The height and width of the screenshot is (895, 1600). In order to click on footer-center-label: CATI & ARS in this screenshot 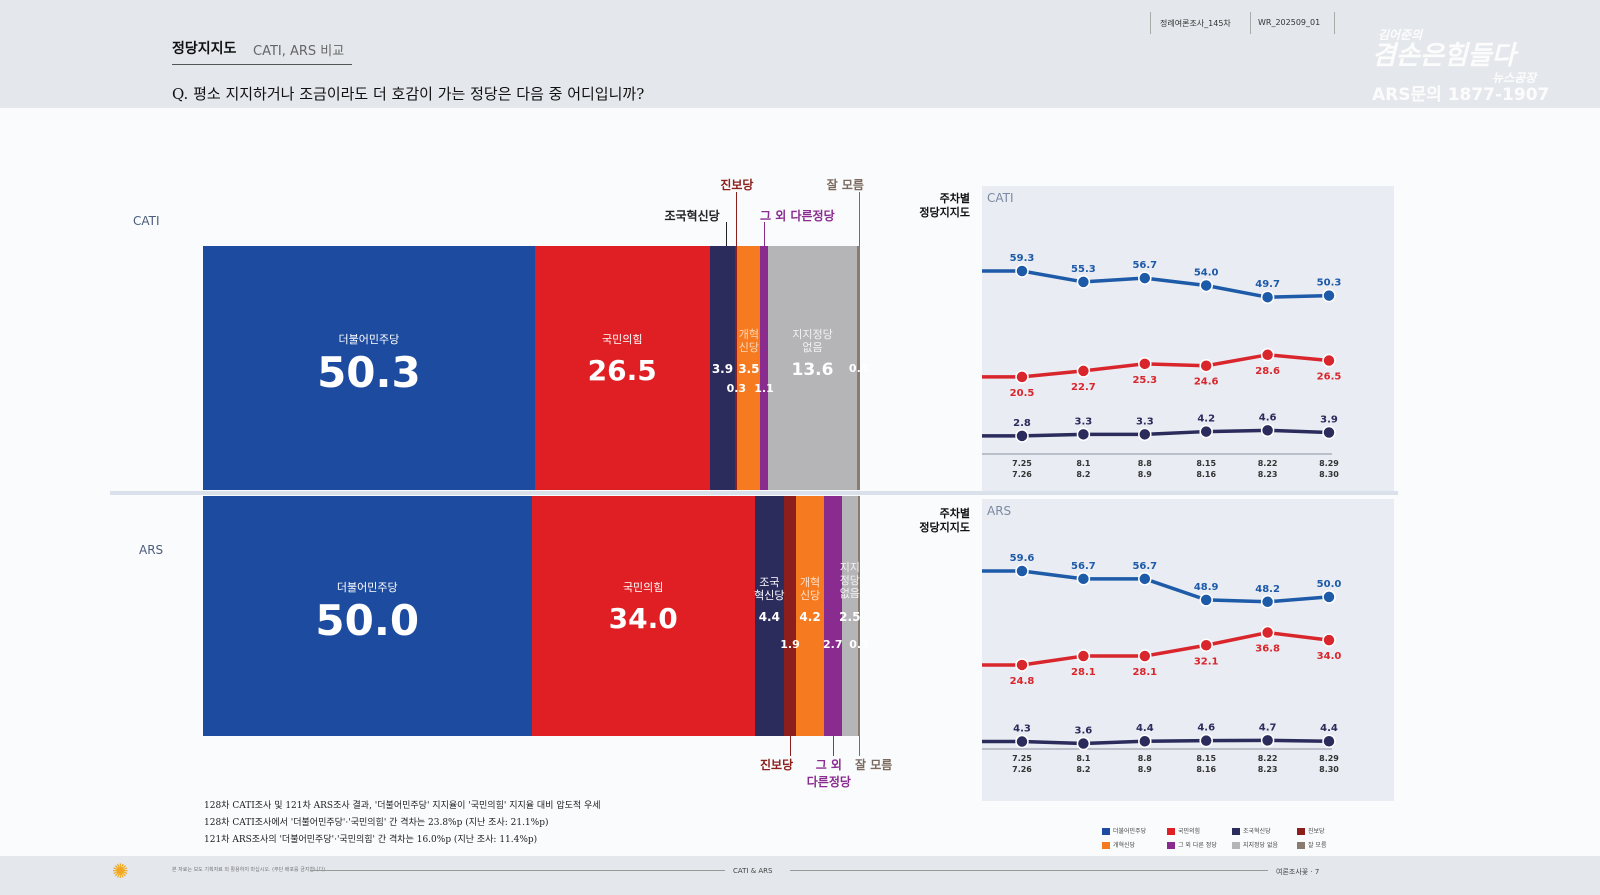, I will do `click(753, 871)`.